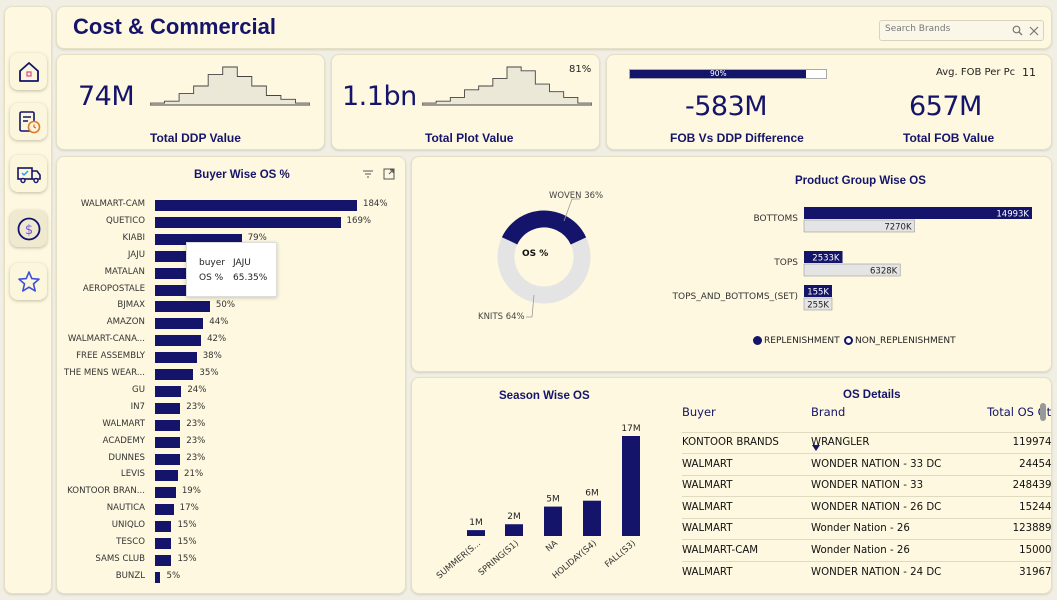  What do you see at coordinates (227, 509) in the screenshot?
I see `buyer-bar-row: NAUTICA 17%` at bounding box center [227, 509].